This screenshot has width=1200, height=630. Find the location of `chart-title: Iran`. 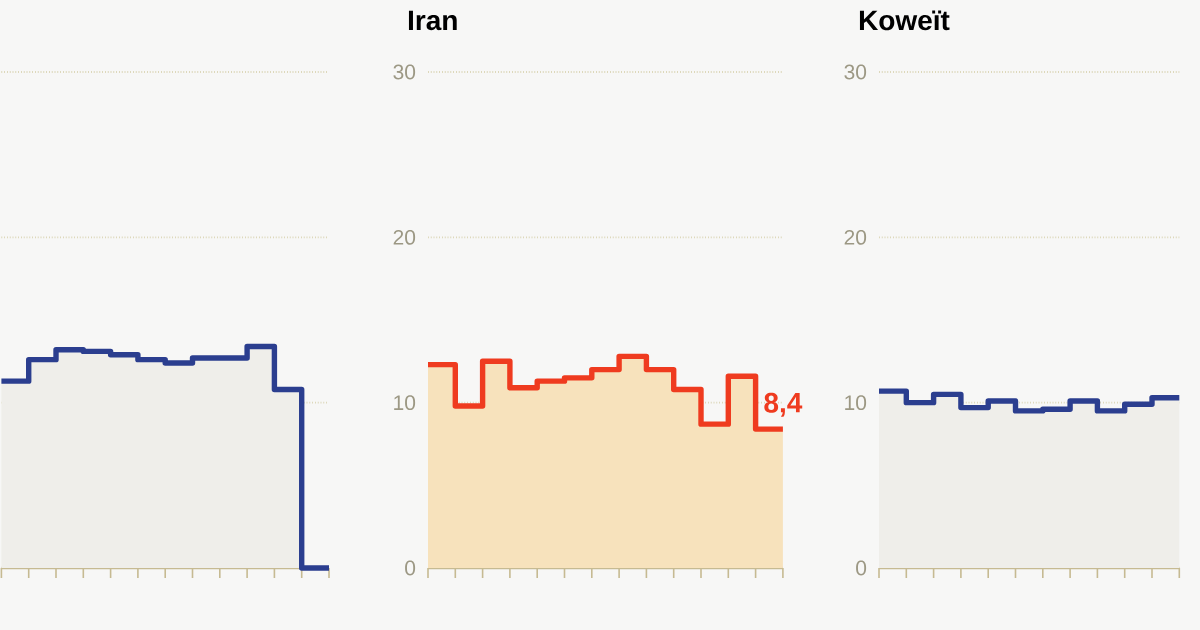

chart-title: Iran is located at coordinates (432, 20).